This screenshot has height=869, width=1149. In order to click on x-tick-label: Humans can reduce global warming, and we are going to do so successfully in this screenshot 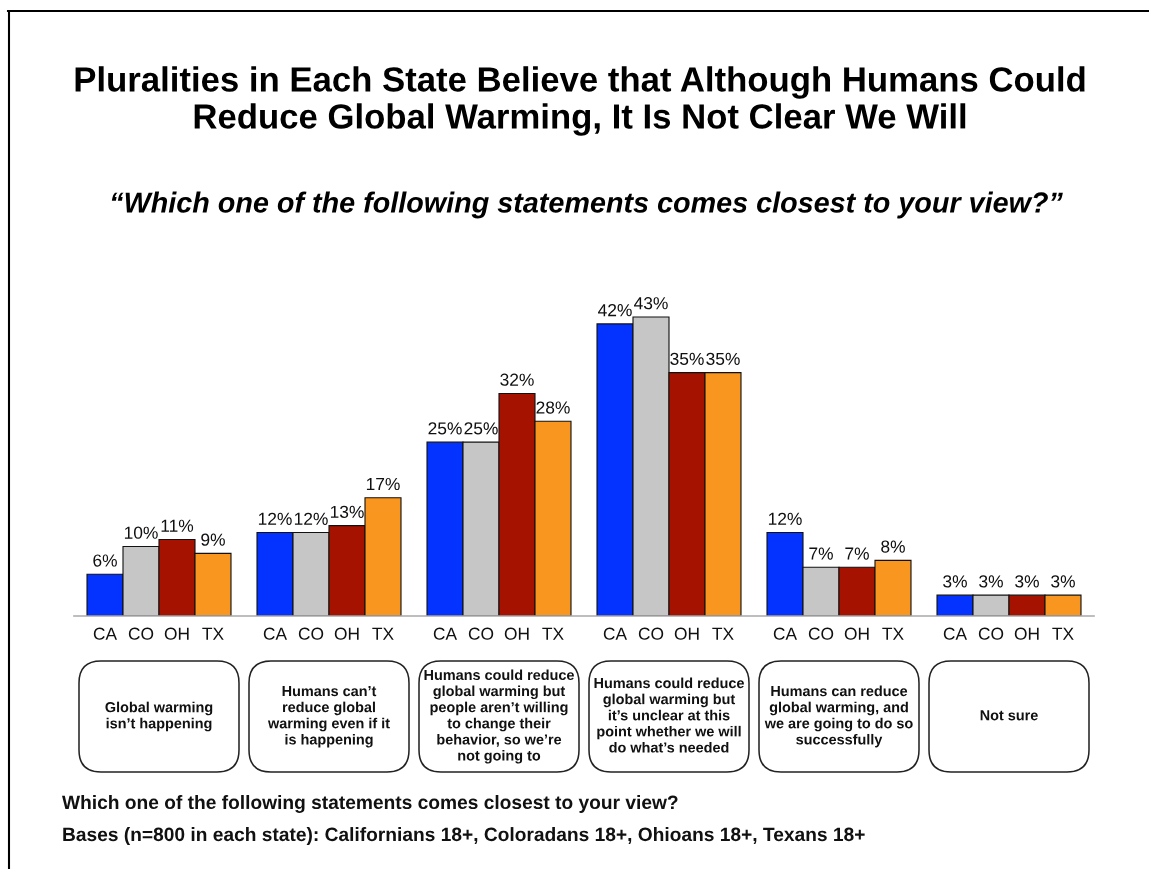, I will do `click(838, 716)`.